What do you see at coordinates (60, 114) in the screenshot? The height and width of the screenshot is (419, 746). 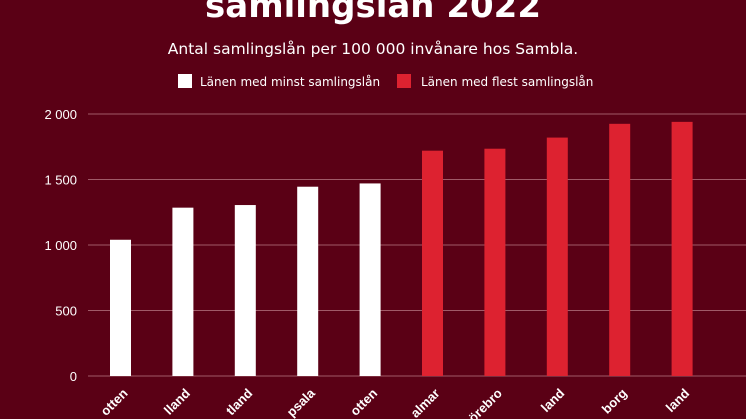 I see `y-tick-label: 2 000` at bounding box center [60, 114].